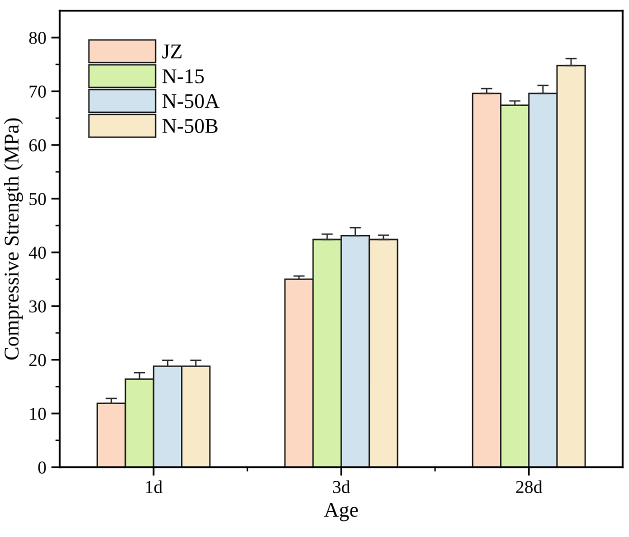 Image resolution: width=629 pixels, height=537 pixels. What do you see at coordinates (38, 199) in the screenshot?
I see `y-tick-label: 50` at bounding box center [38, 199].